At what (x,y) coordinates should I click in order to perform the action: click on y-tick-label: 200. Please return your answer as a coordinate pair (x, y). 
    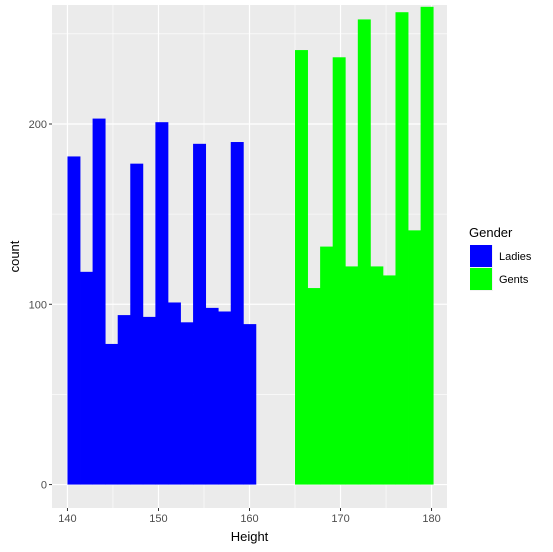
    Looking at the image, I should click on (38, 125).